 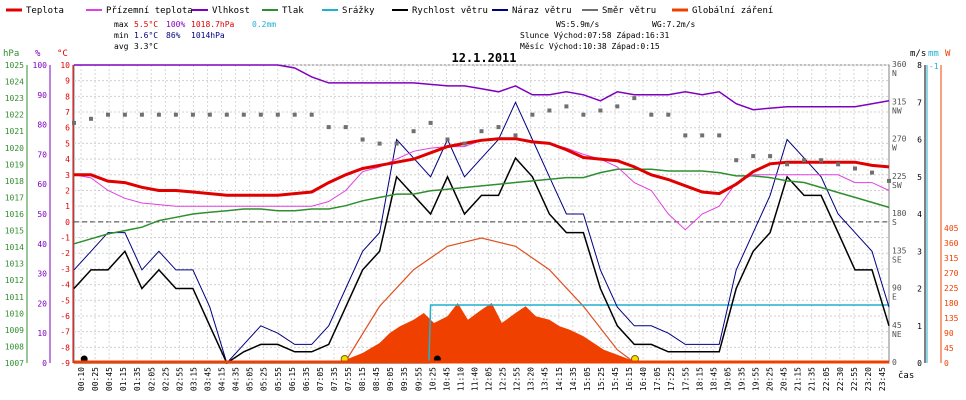 What do you see at coordinates (573, 379) in the screenshot?
I see `x-tick-label: 14:35` at bounding box center [573, 379].